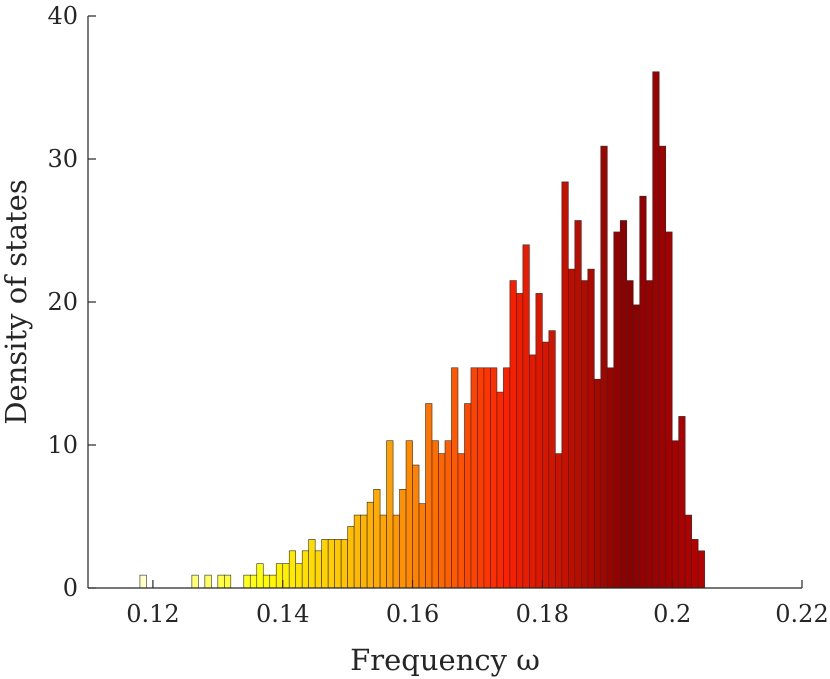 The height and width of the screenshot is (679, 830). I want to click on y-tick-label: 20, so click(62, 302).